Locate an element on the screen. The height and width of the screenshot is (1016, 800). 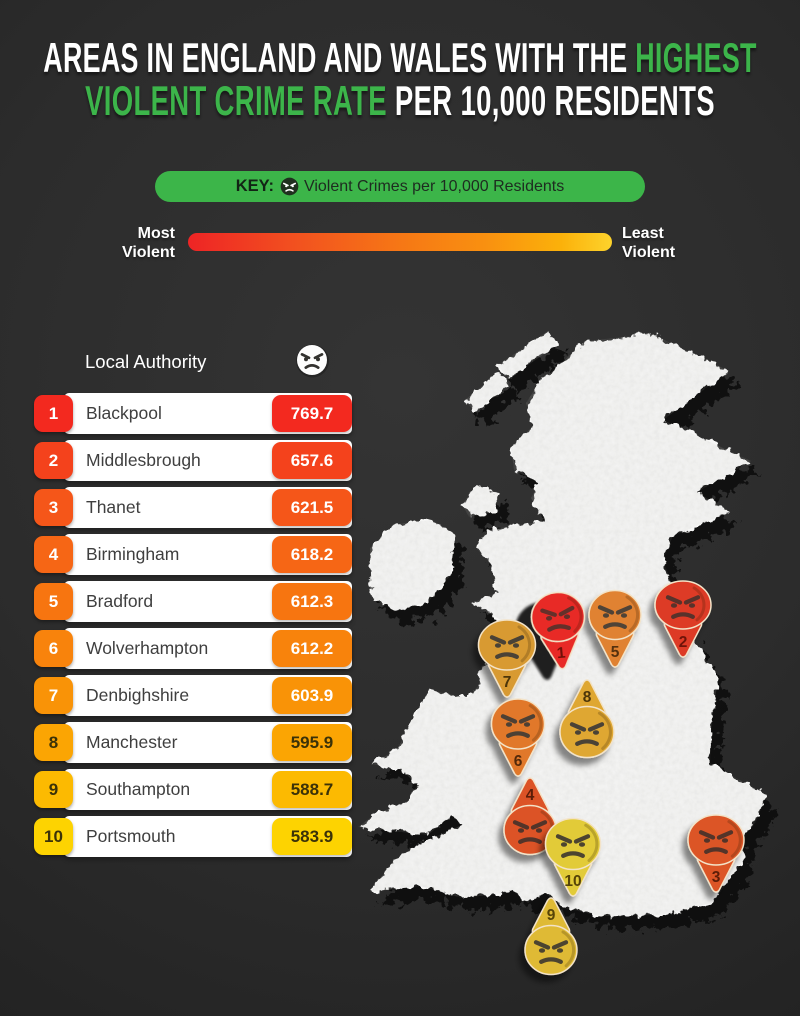
svg-text: 3 is located at coordinates (716, 877).